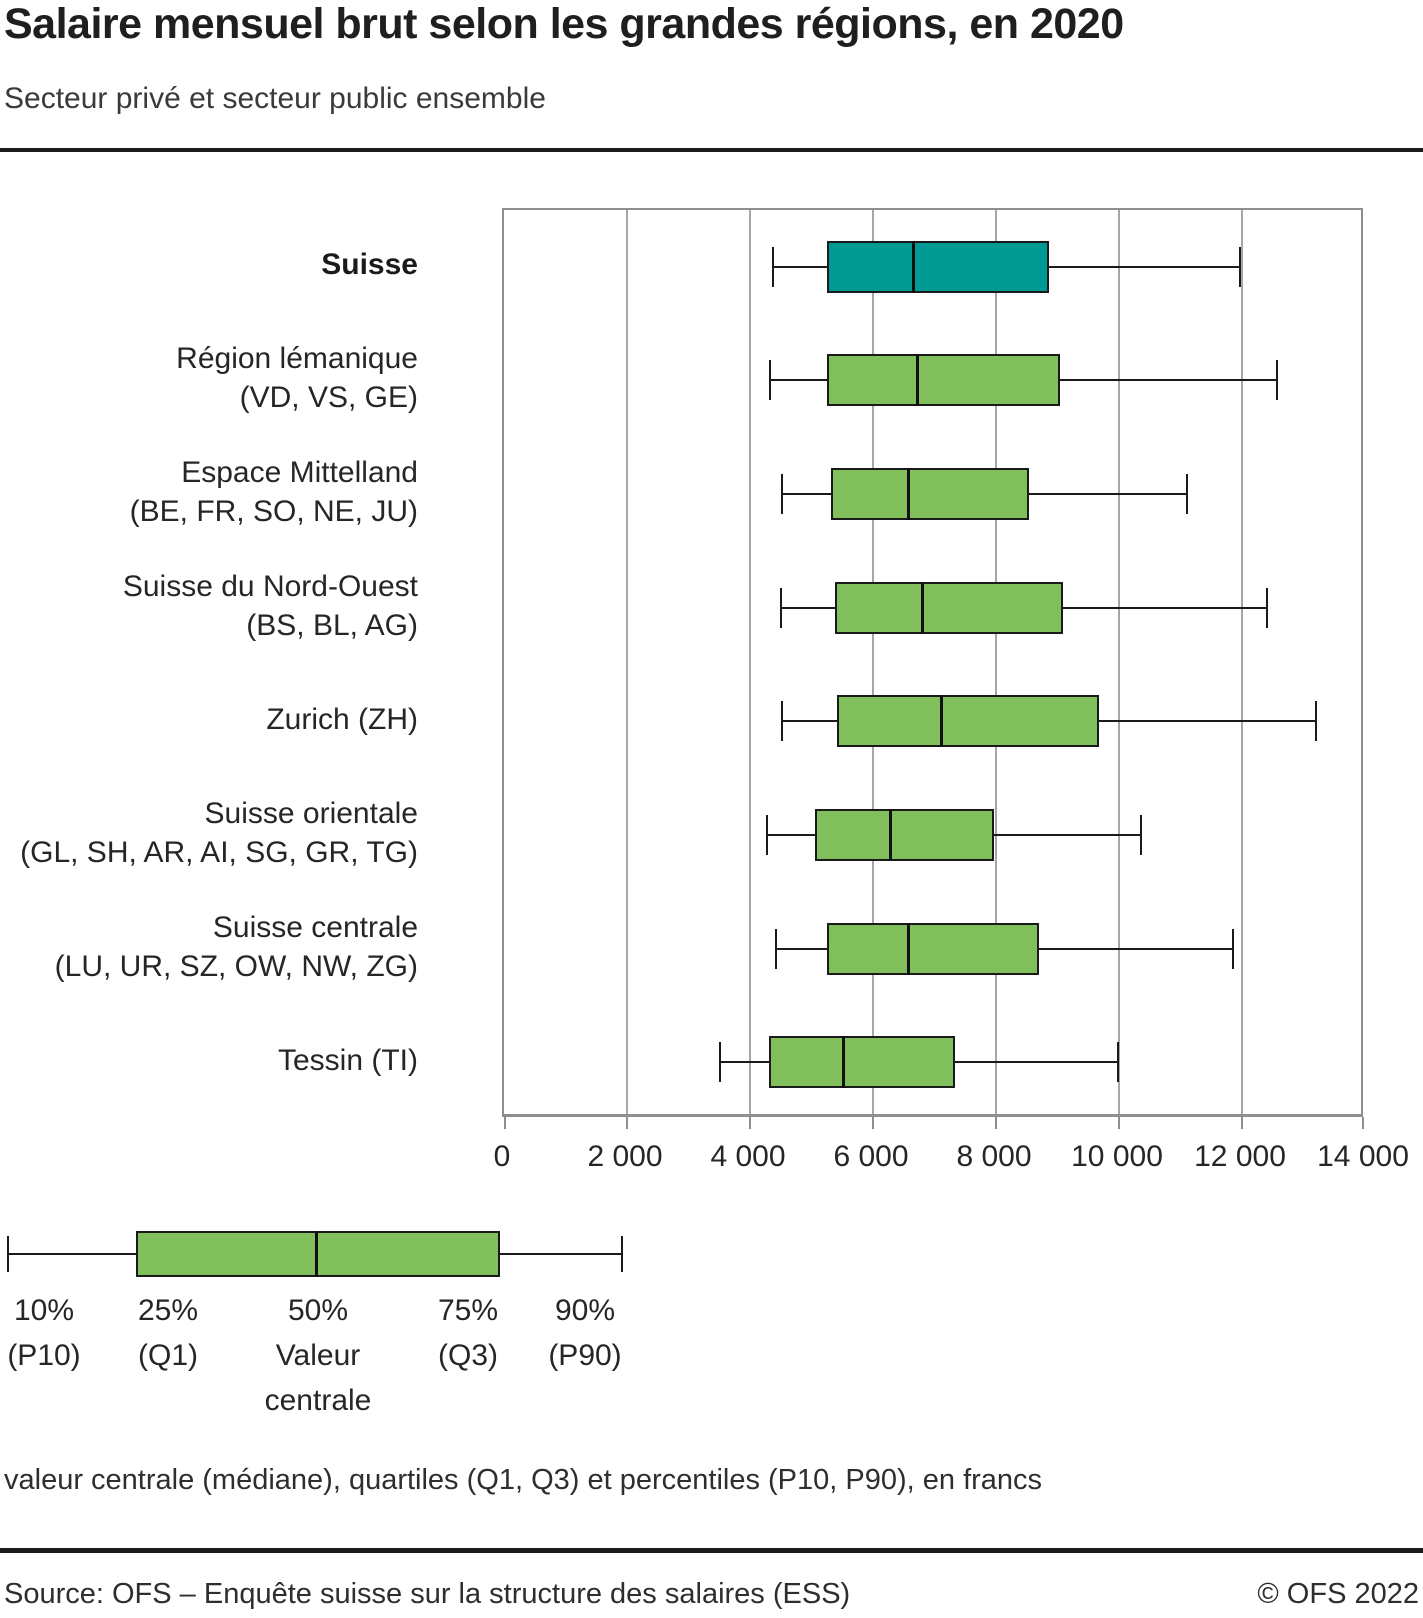 This screenshot has height=1618, width=1423. I want to click on region-cantons: (BE, FR, SO, NE, JU), so click(273, 512).